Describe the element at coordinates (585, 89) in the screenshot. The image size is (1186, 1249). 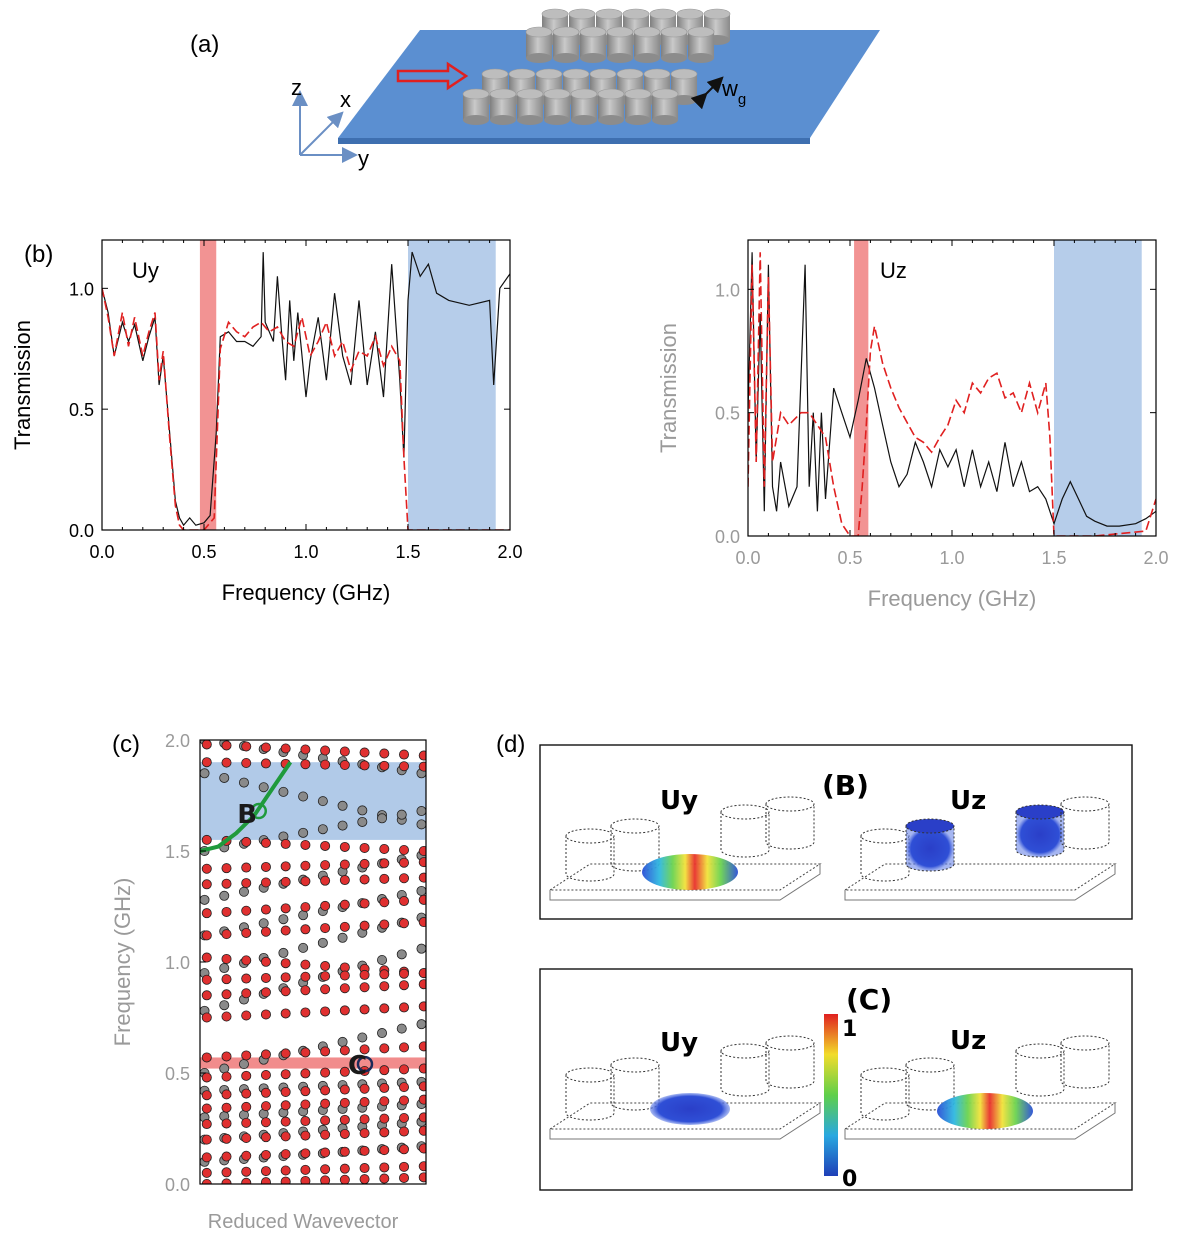
I see `schematic: wg z x y` at that location.